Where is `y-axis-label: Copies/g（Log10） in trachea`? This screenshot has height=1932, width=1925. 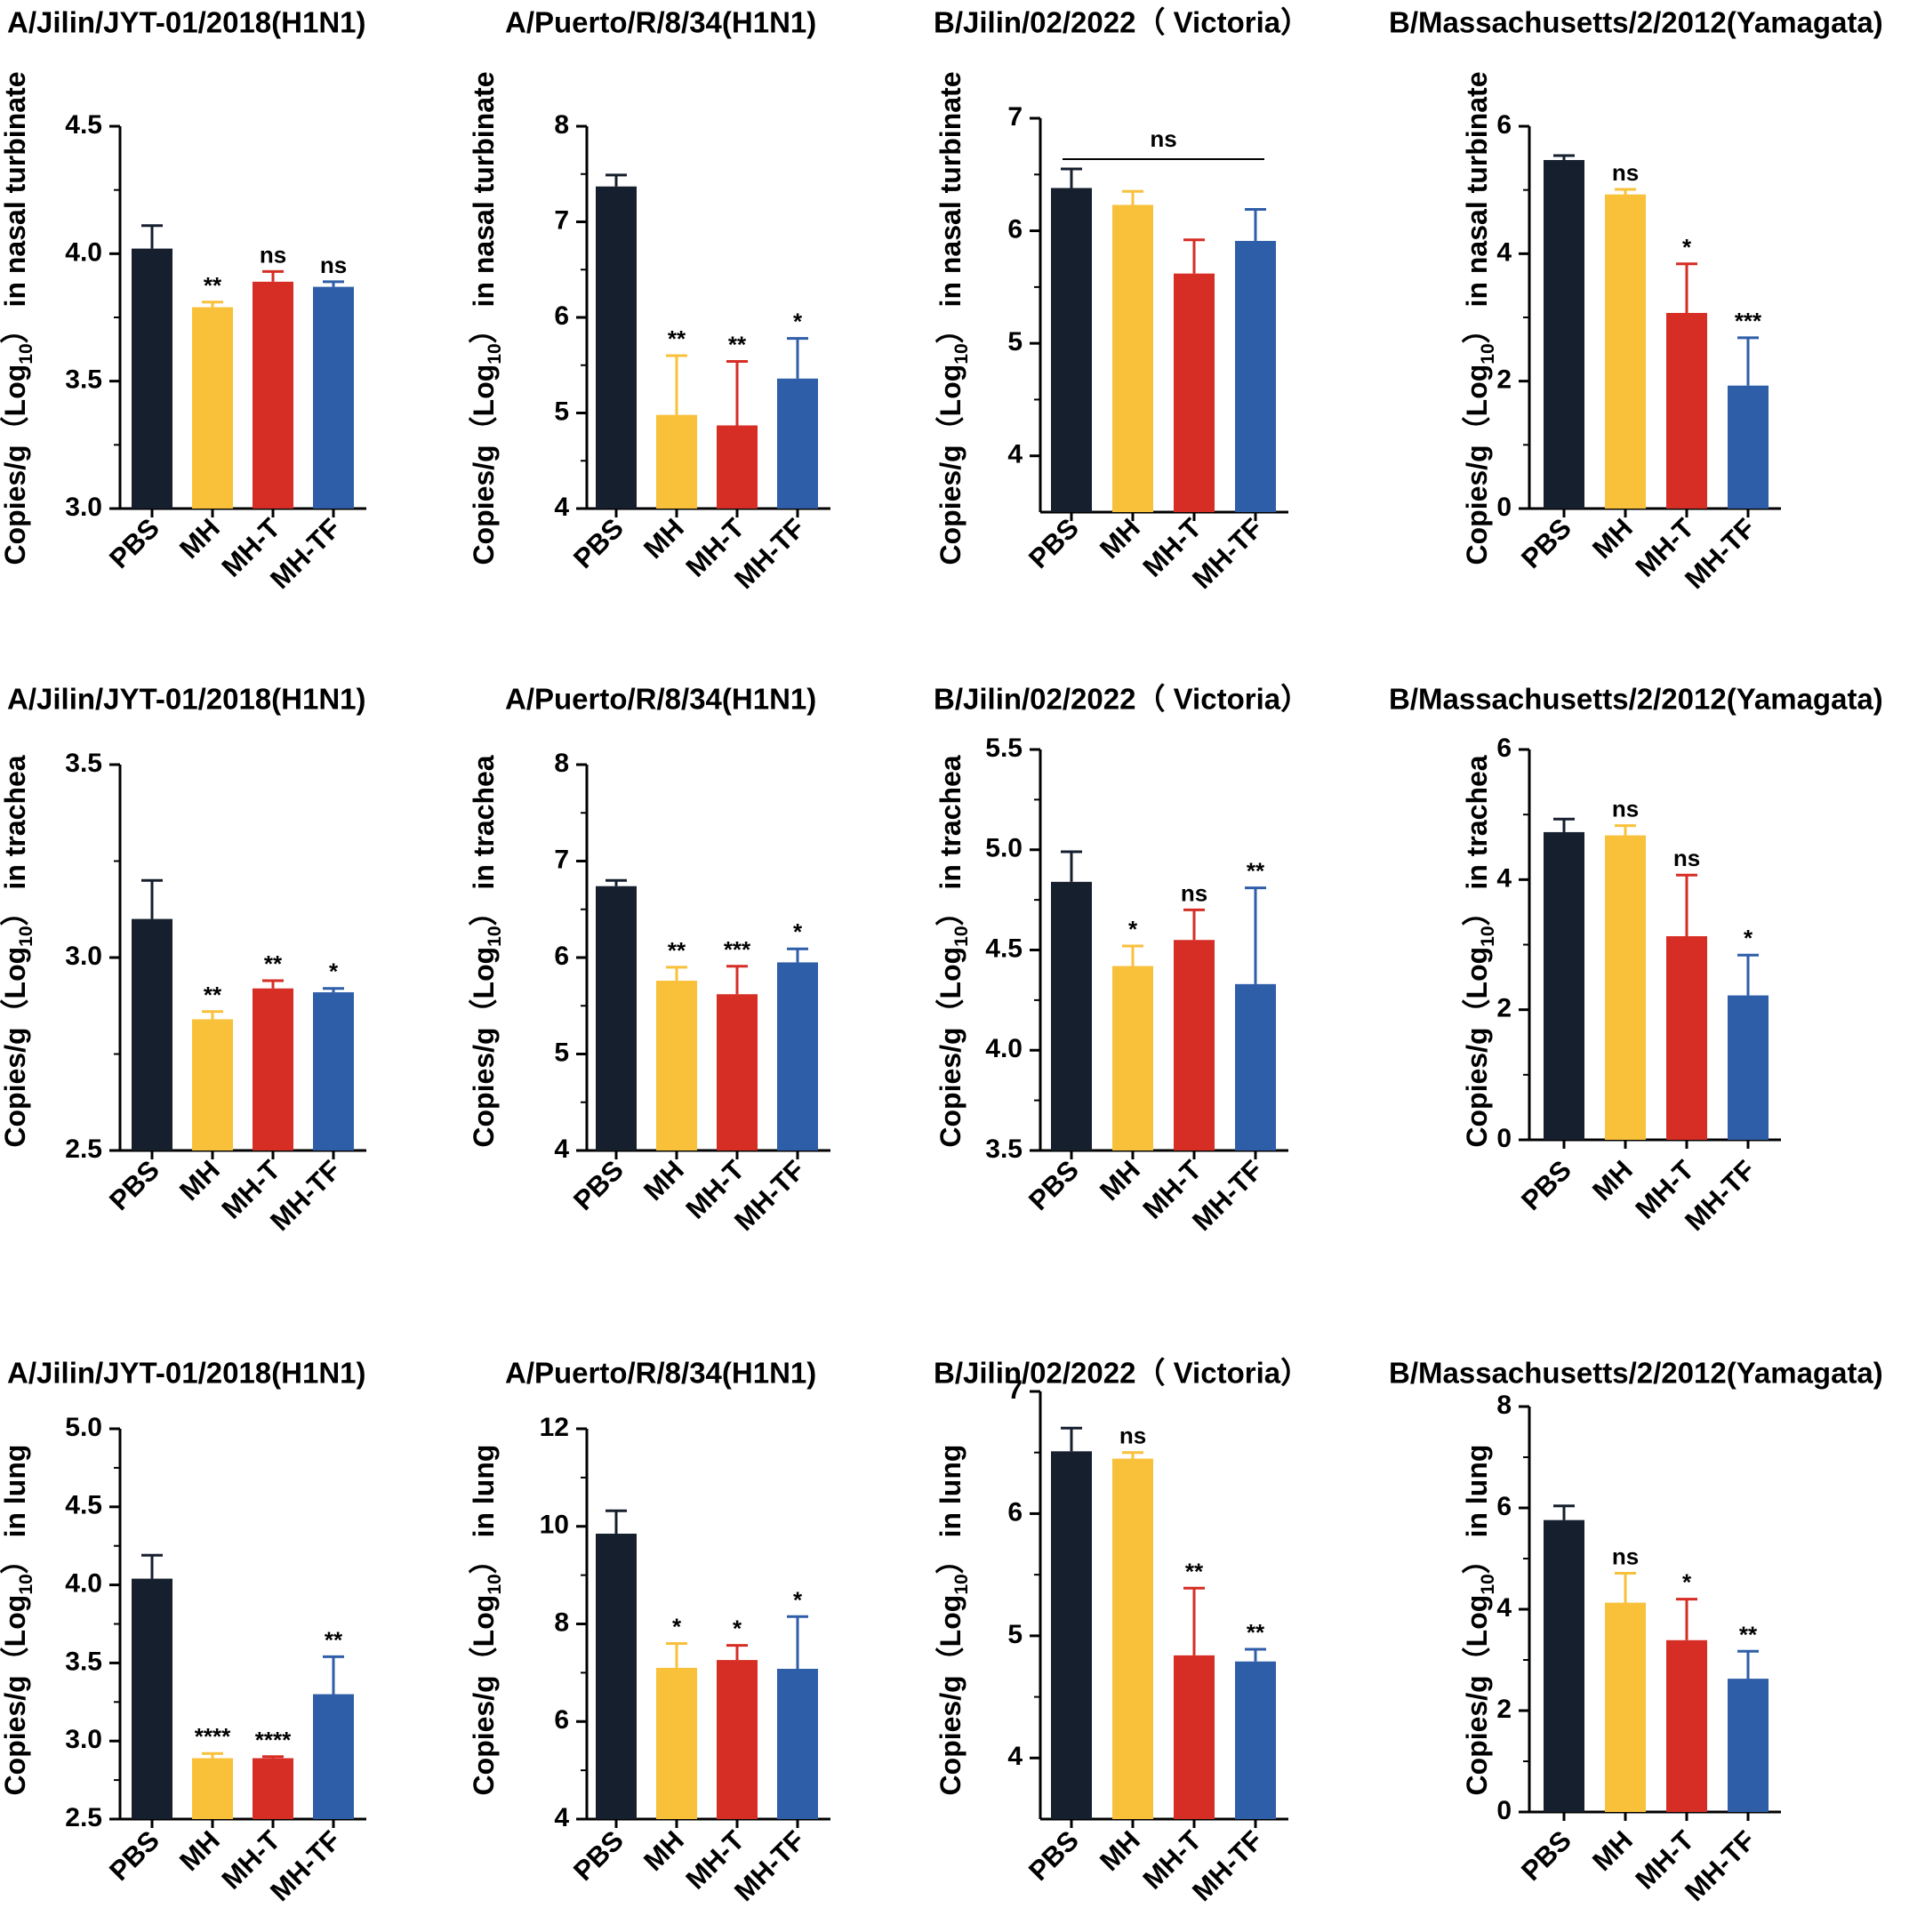 y-axis-label: Copies/g（Log10） in trachea is located at coordinates (18, 951).